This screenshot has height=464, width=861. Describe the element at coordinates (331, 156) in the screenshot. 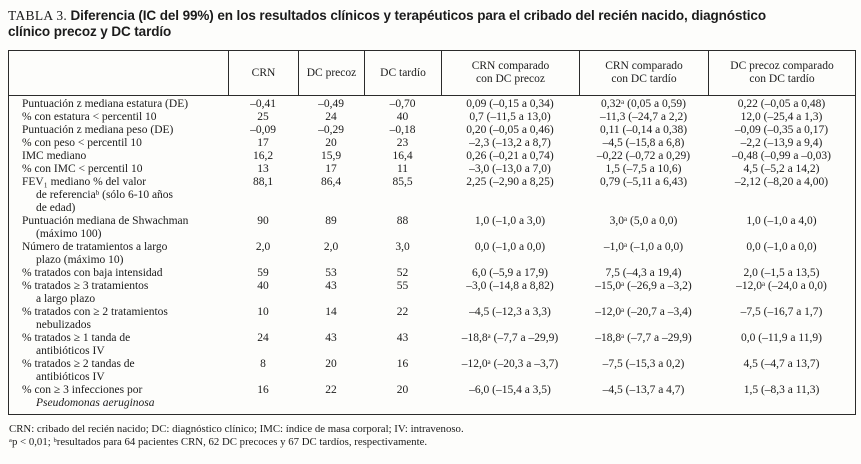

I see `cell-dc-precoz: 15,9` at that location.